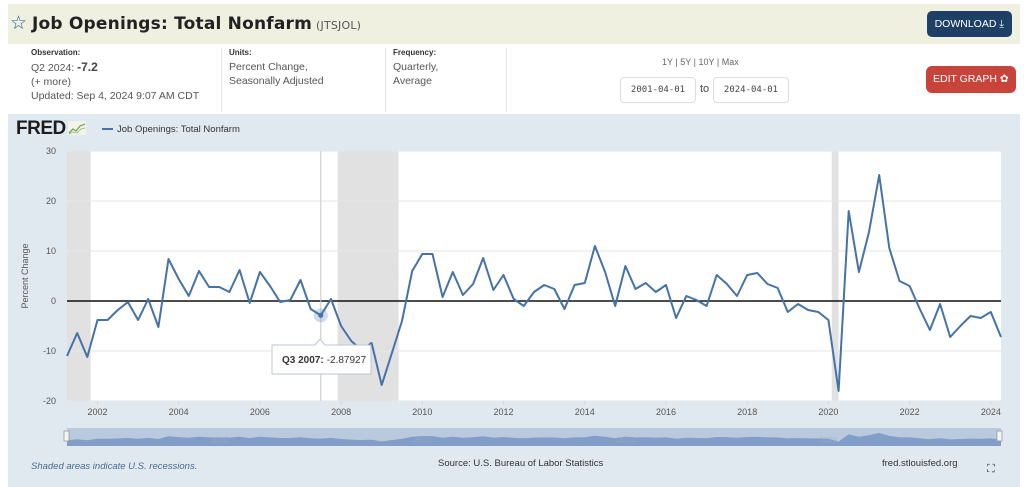 This screenshot has height=487, width=1024. I want to click on fred-logo: FRED, so click(51, 129).